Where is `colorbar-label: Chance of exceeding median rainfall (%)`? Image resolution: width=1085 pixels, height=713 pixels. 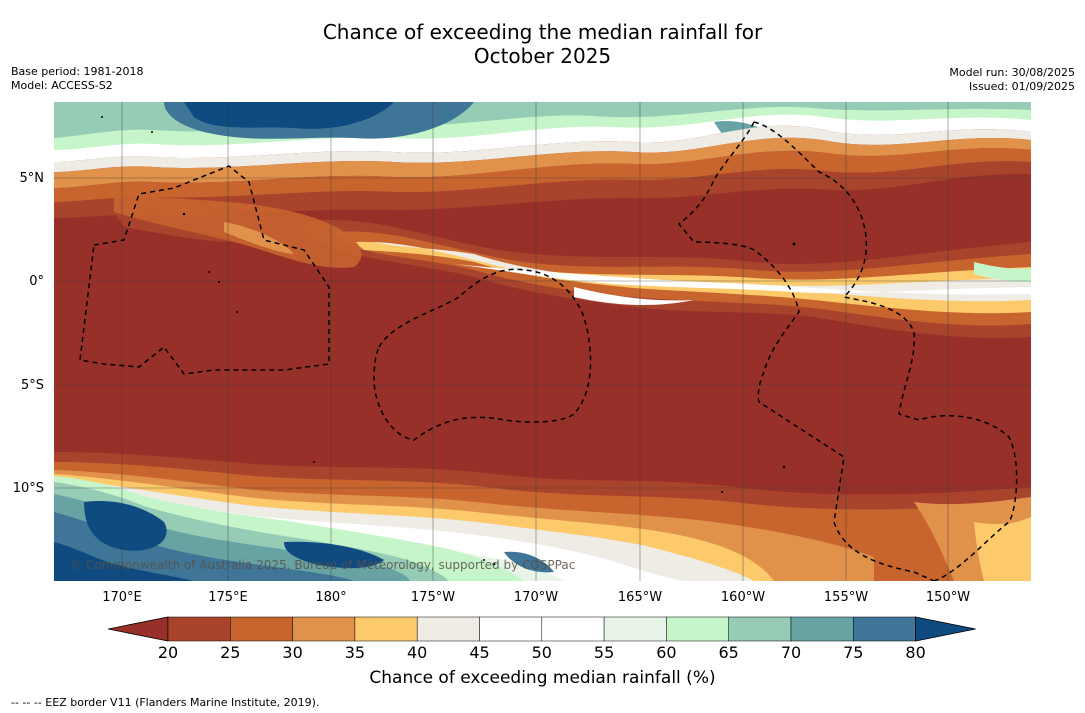 colorbar-label: Chance of exceeding median rainfall (%) is located at coordinates (542, 678).